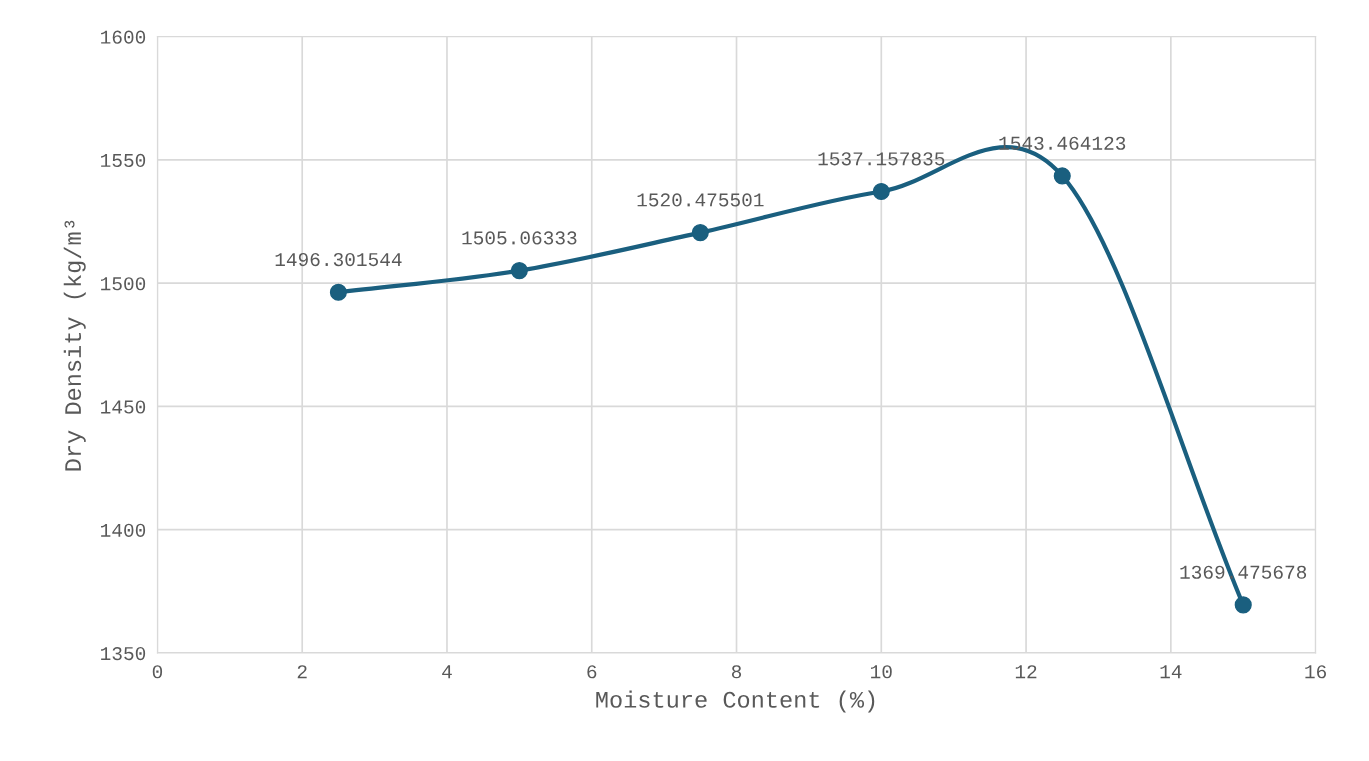  I want to click on x-tick-label: 6, so click(592, 672).